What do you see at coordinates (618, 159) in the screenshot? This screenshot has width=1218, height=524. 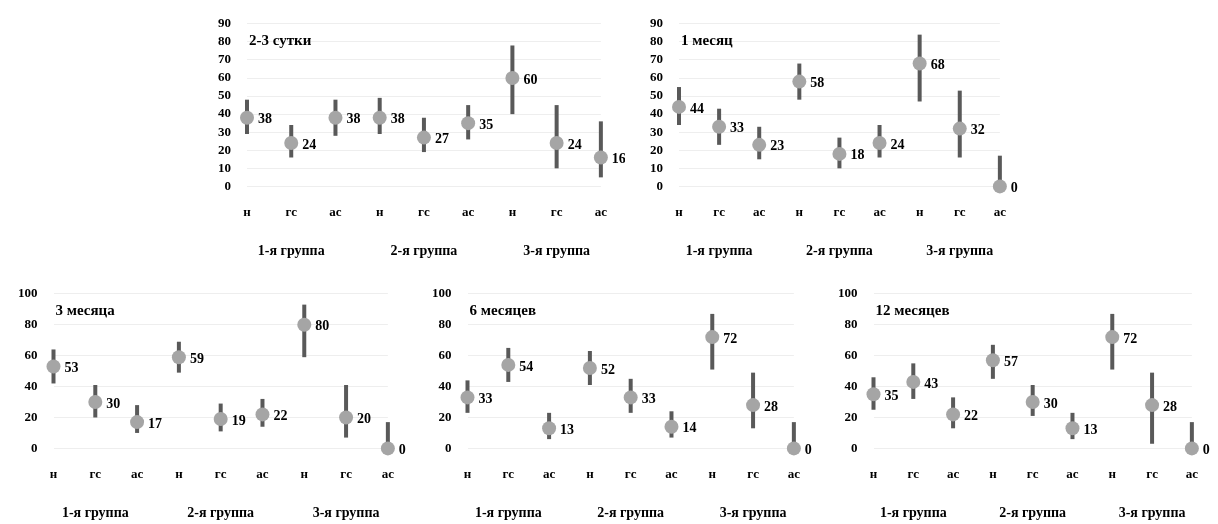 I see `data-label: 16` at bounding box center [618, 159].